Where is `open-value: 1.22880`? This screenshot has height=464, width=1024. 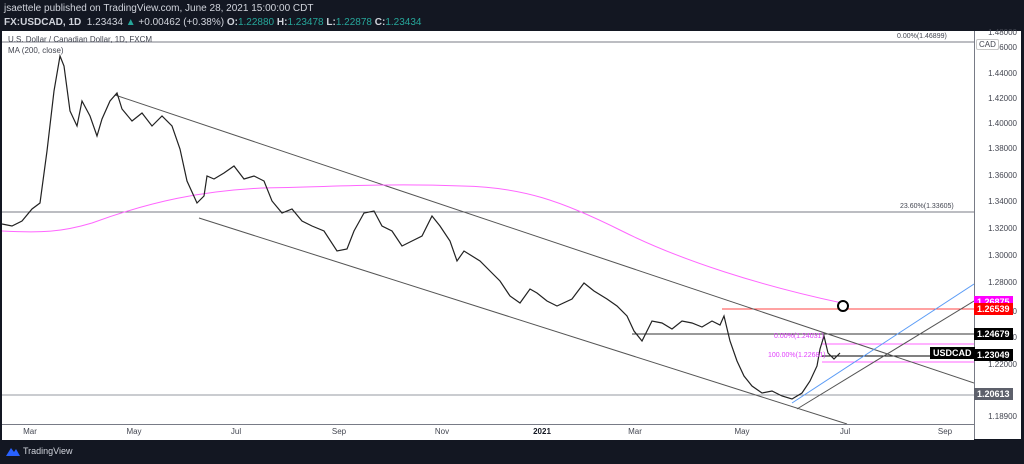 open-value: 1.22880 is located at coordinates (256, 22).